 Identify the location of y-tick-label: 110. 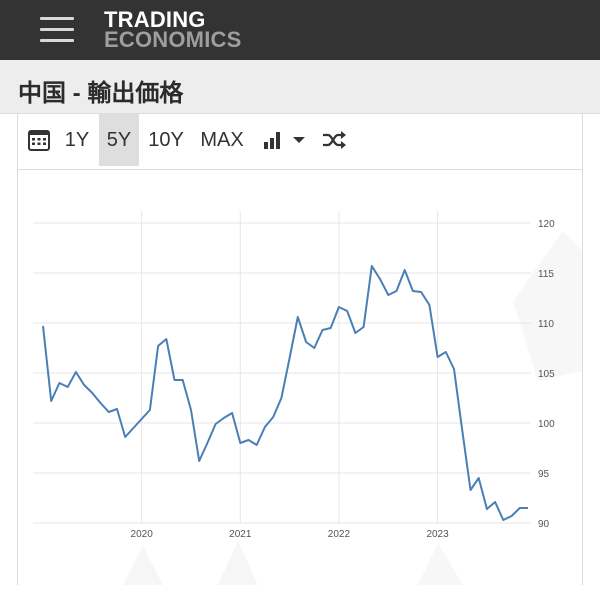
(546, 324).